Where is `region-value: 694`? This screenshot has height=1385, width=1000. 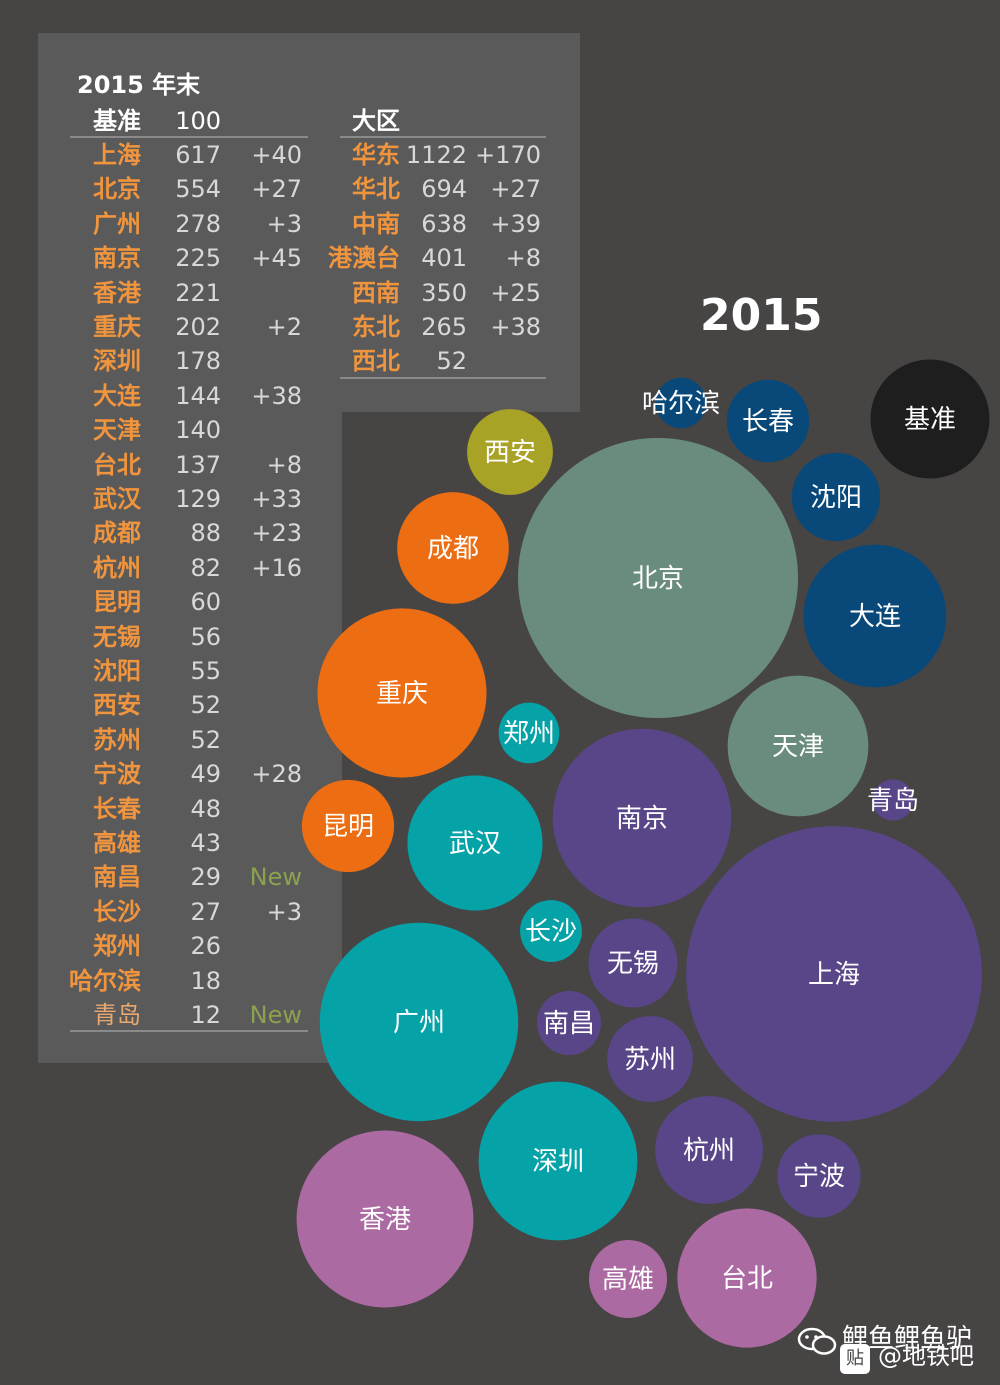
region-value: 694 is located at coordinates (444, 189).